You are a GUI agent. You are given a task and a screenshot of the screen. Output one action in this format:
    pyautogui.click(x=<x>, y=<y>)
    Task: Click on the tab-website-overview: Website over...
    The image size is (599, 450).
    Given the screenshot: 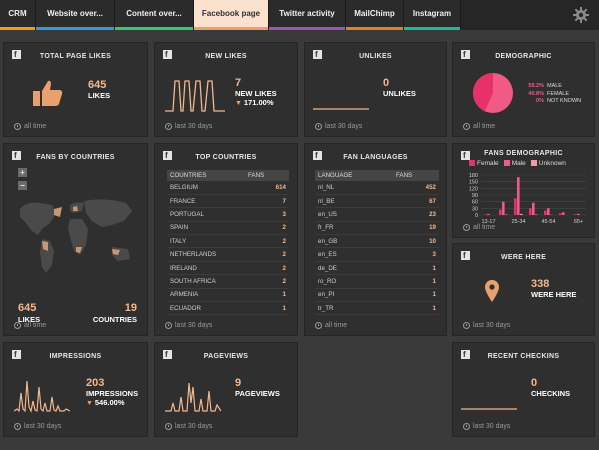 What is the action you would take?
    pyautogui.click(x=75, y=15)
    